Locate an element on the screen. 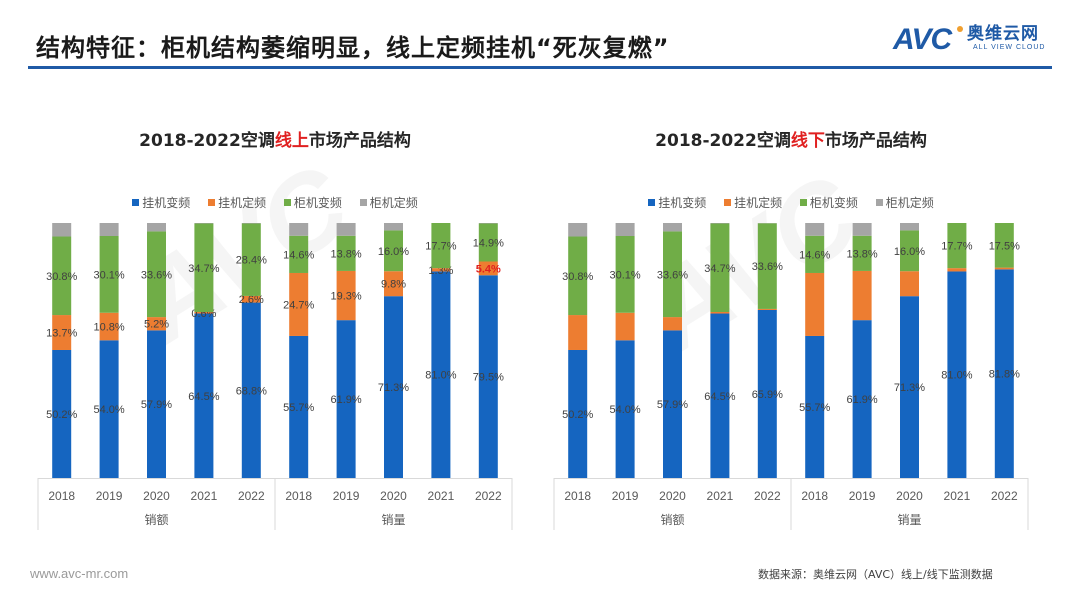  data-label: 30.1% is located at coordinates (624, 275).